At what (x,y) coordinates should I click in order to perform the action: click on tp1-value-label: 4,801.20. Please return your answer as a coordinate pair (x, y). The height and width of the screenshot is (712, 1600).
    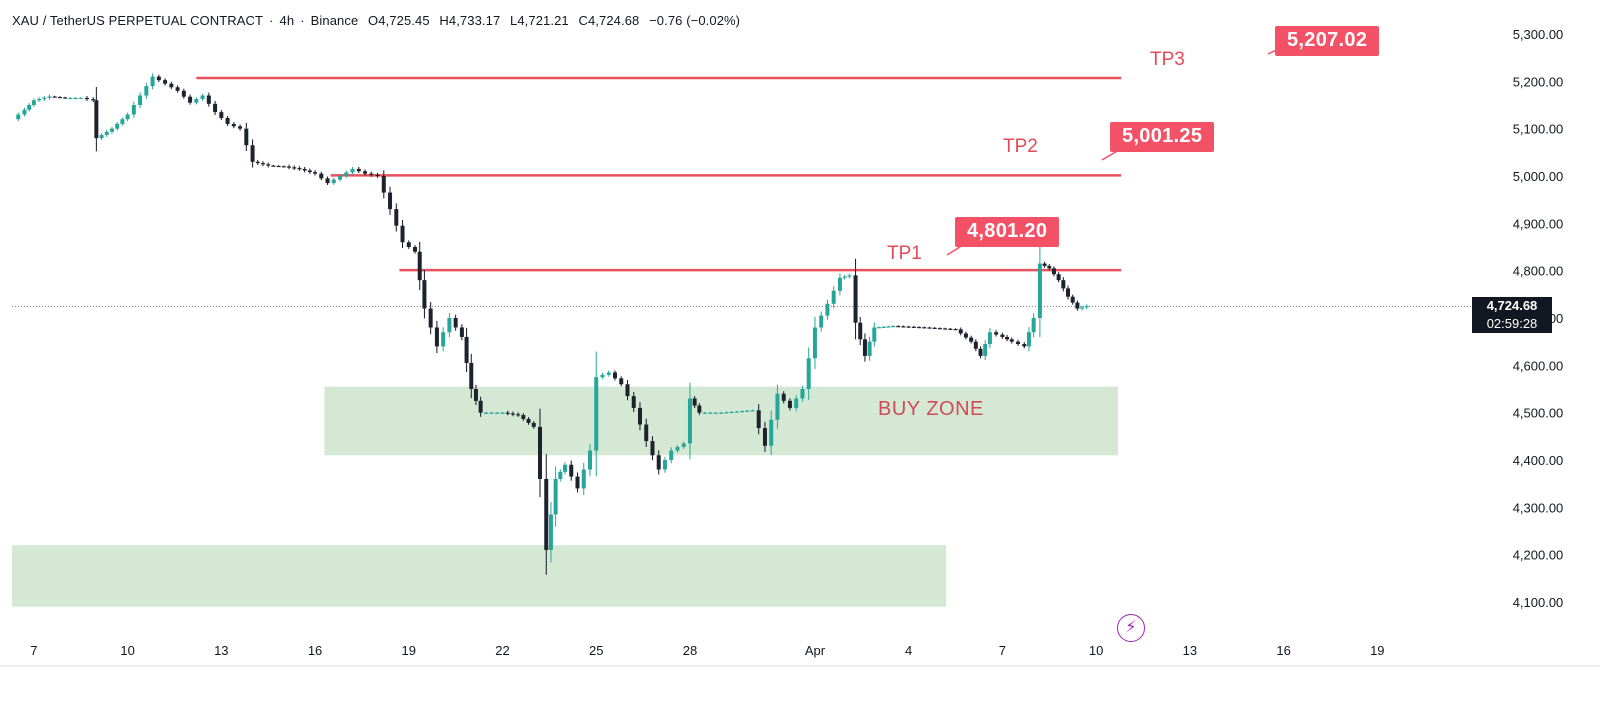
    Looking at the image, I should click on (1007, 232).